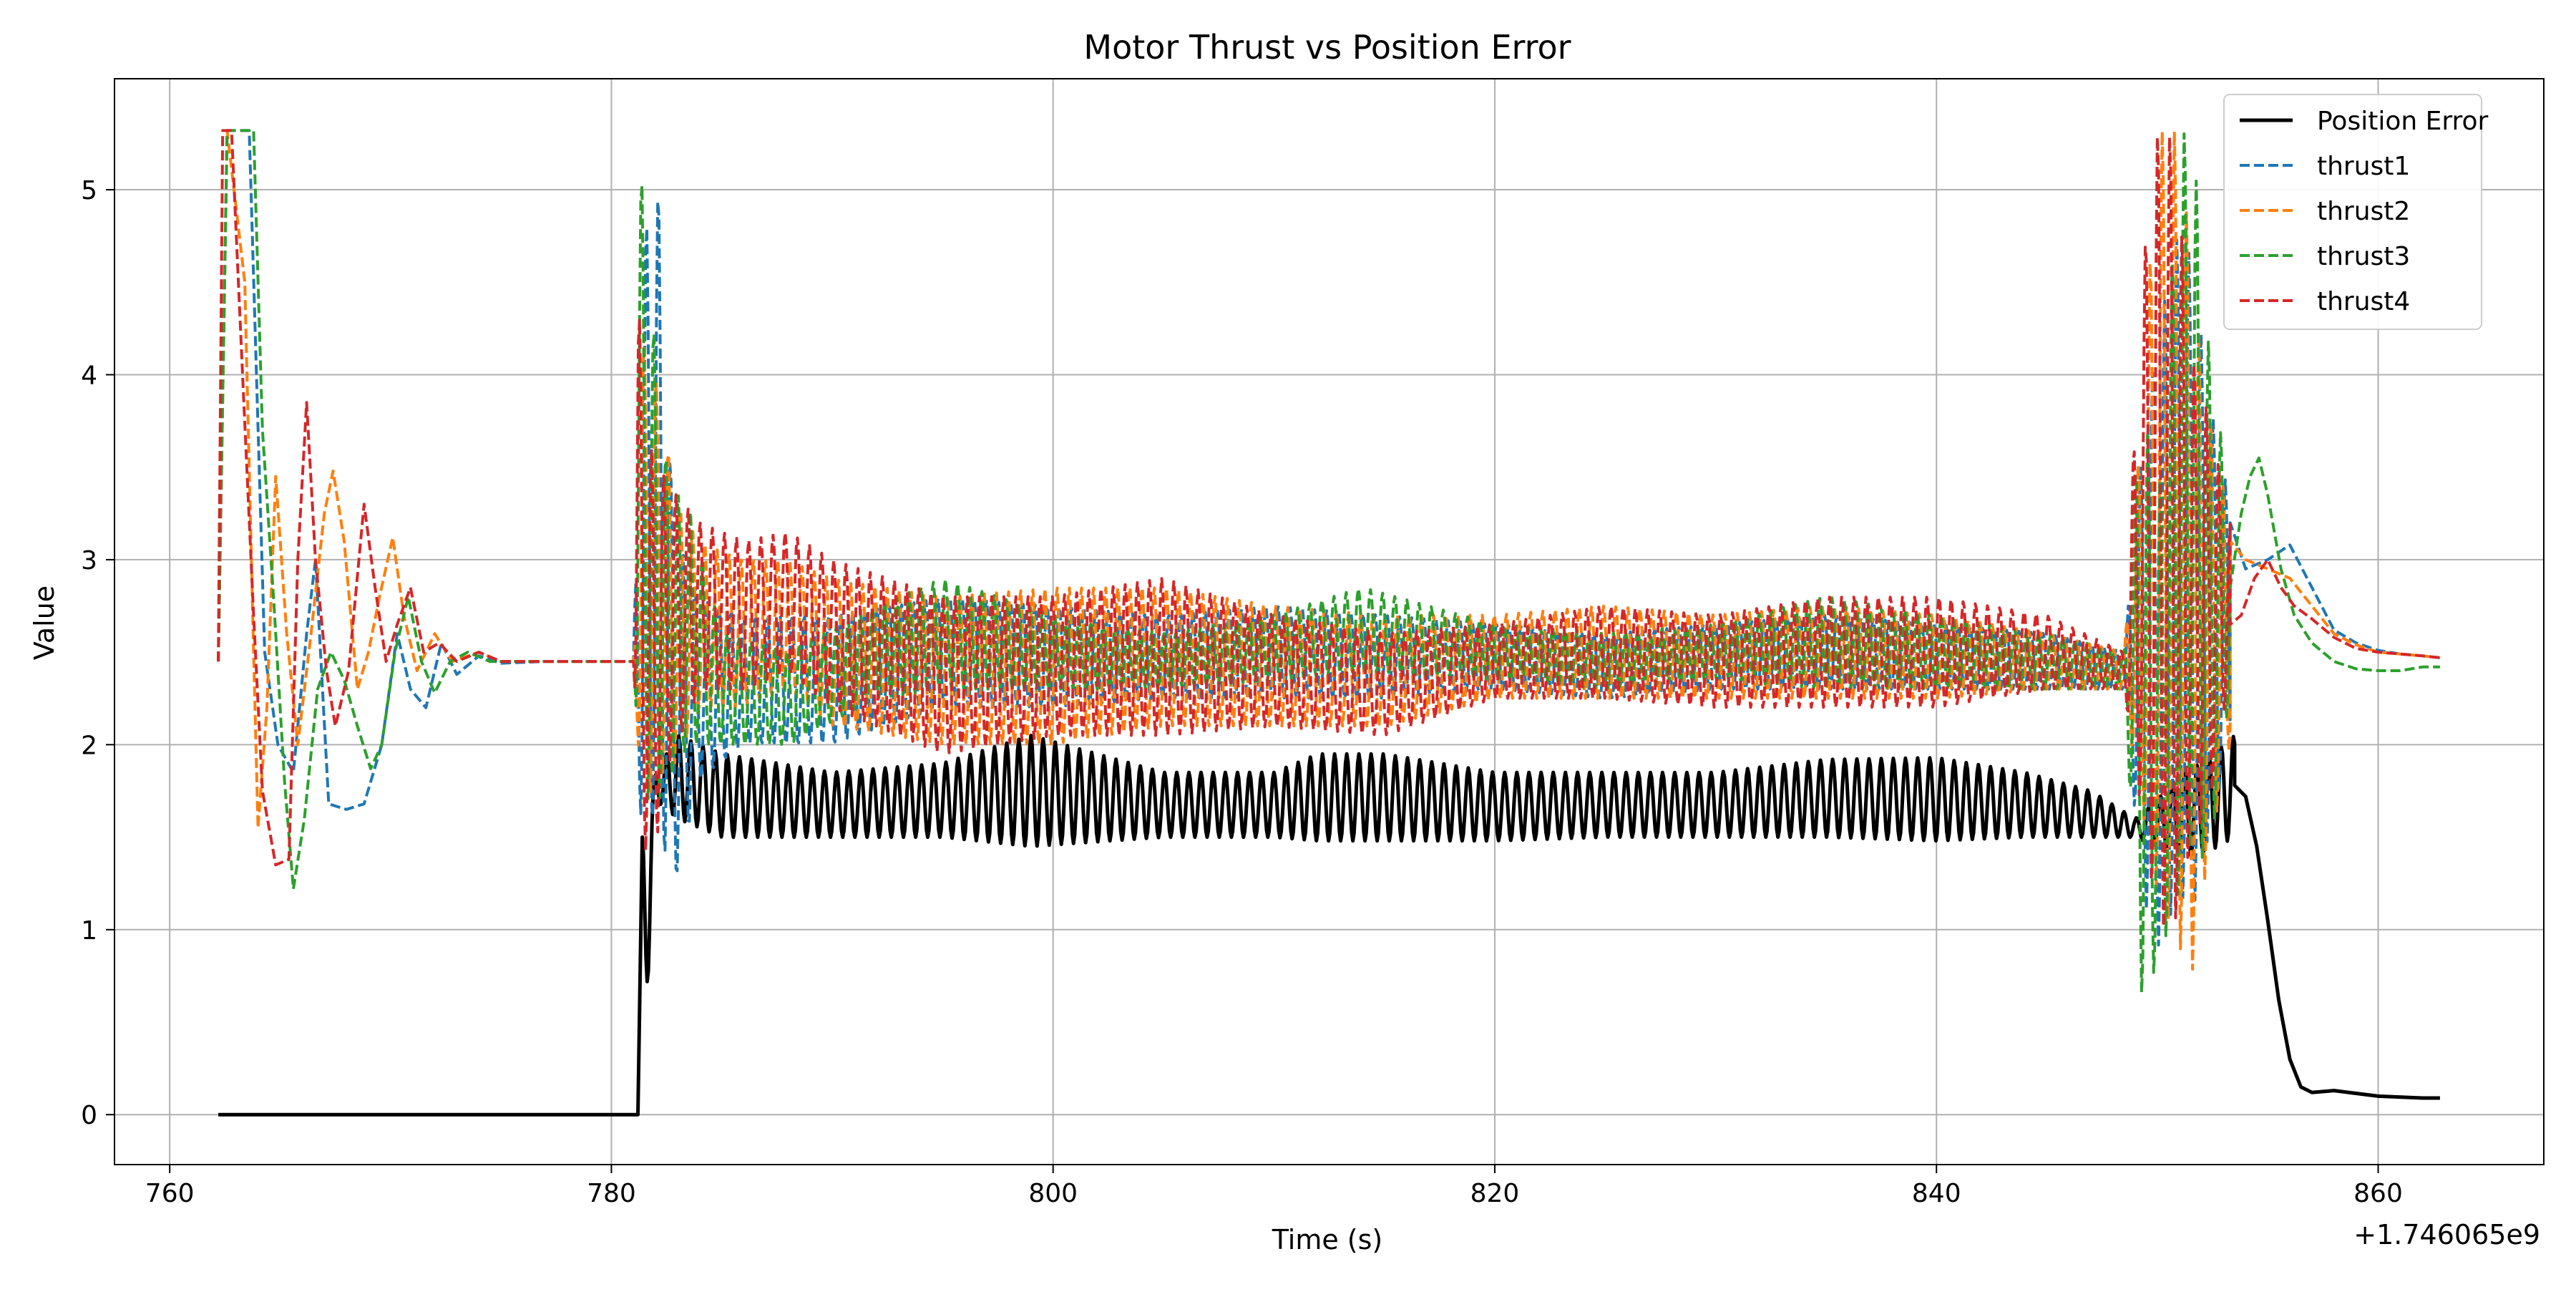  What do you see at coordinates (1053, 1193) in the screenshot?
I see `x-tick-label: 800` at bounding box center [1053, 1193].